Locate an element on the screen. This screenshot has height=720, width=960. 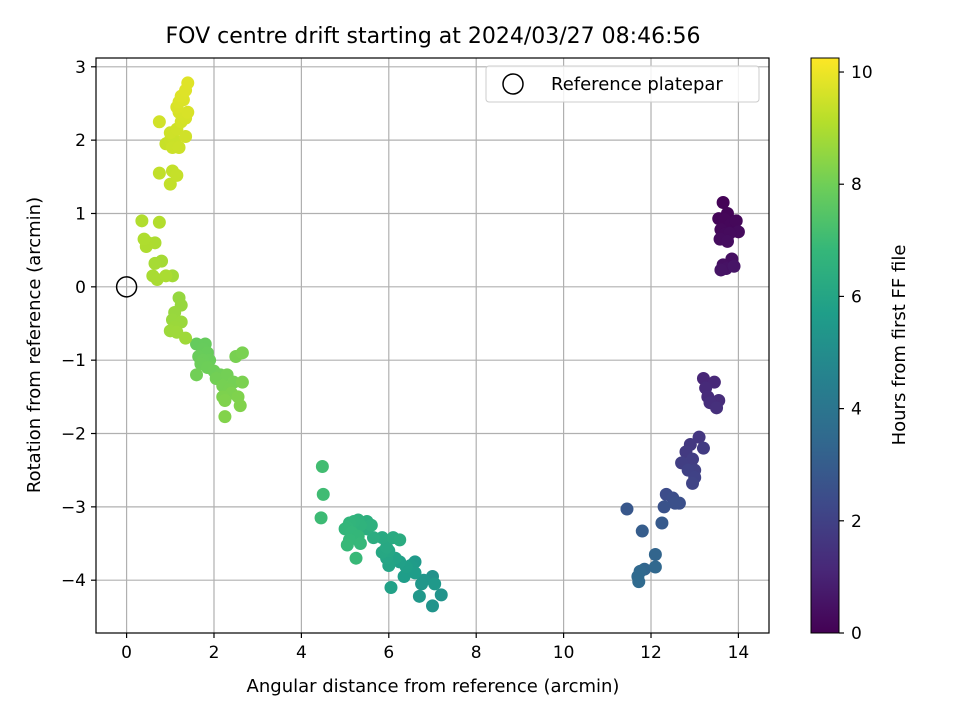
colorbar-tick-label: 0 is located at coordinates (856, 634).